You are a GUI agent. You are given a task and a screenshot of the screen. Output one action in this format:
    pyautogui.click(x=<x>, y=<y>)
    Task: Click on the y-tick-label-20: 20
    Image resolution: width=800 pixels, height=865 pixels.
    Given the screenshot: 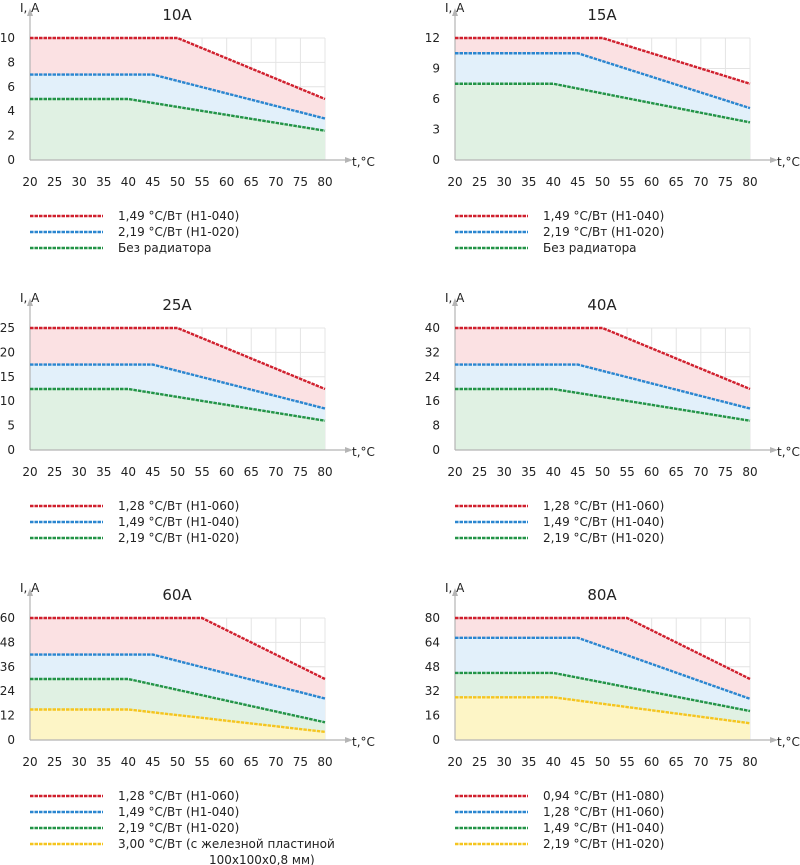 What is the action you would take?
    pyautogui.click(x=7, y=352)
    